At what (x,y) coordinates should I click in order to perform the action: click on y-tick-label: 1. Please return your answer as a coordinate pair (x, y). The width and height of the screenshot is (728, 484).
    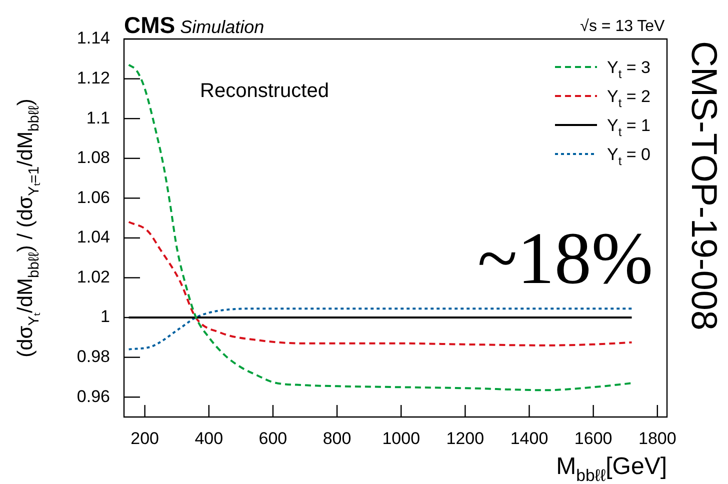
    Looking at the image, I should click on (105, 316).